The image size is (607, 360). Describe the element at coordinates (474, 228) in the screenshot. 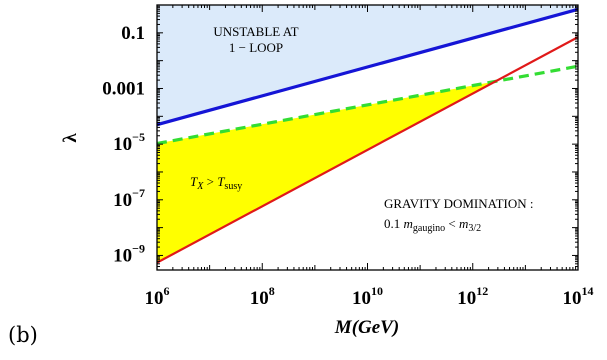

I see `gravitino-subscript: 3/2` at that location.